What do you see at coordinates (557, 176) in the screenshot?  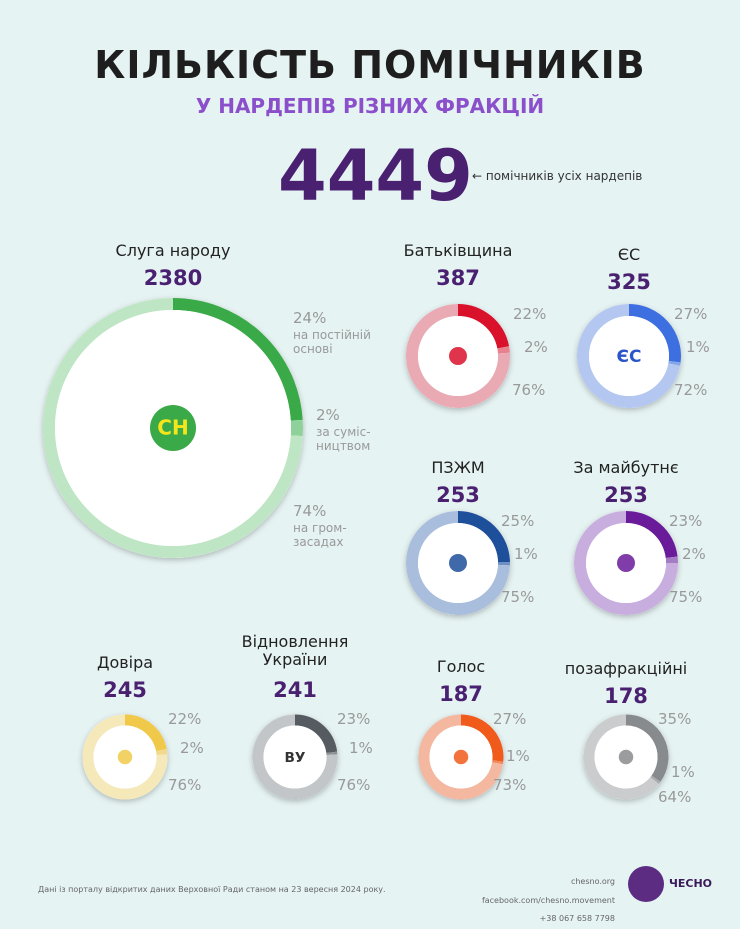 I see `total-note: ← помічників усіх нардепів` at bounding box center [557, 176].